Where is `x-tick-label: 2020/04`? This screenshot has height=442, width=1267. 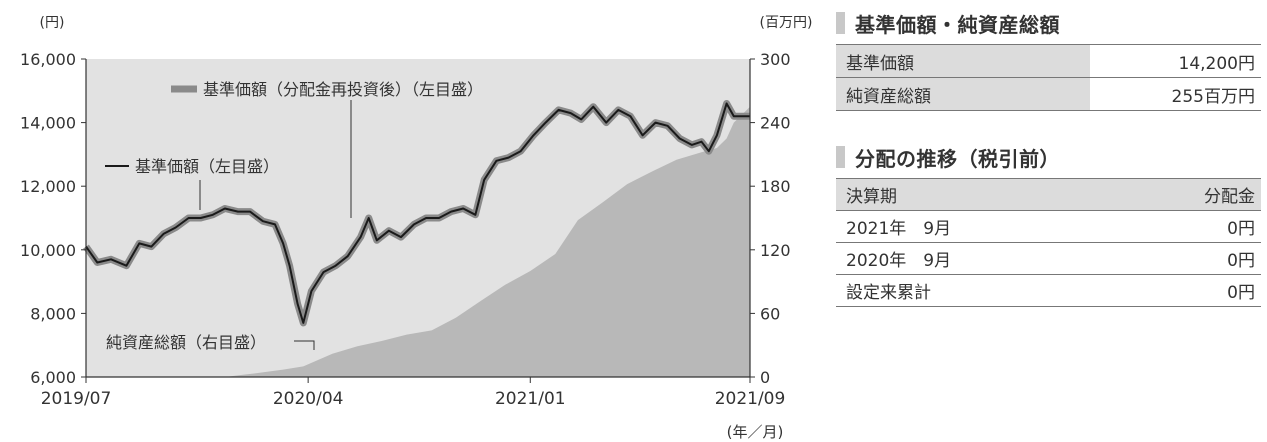 x-tick-label: 2020/04 is located at coordinates (308, 399).